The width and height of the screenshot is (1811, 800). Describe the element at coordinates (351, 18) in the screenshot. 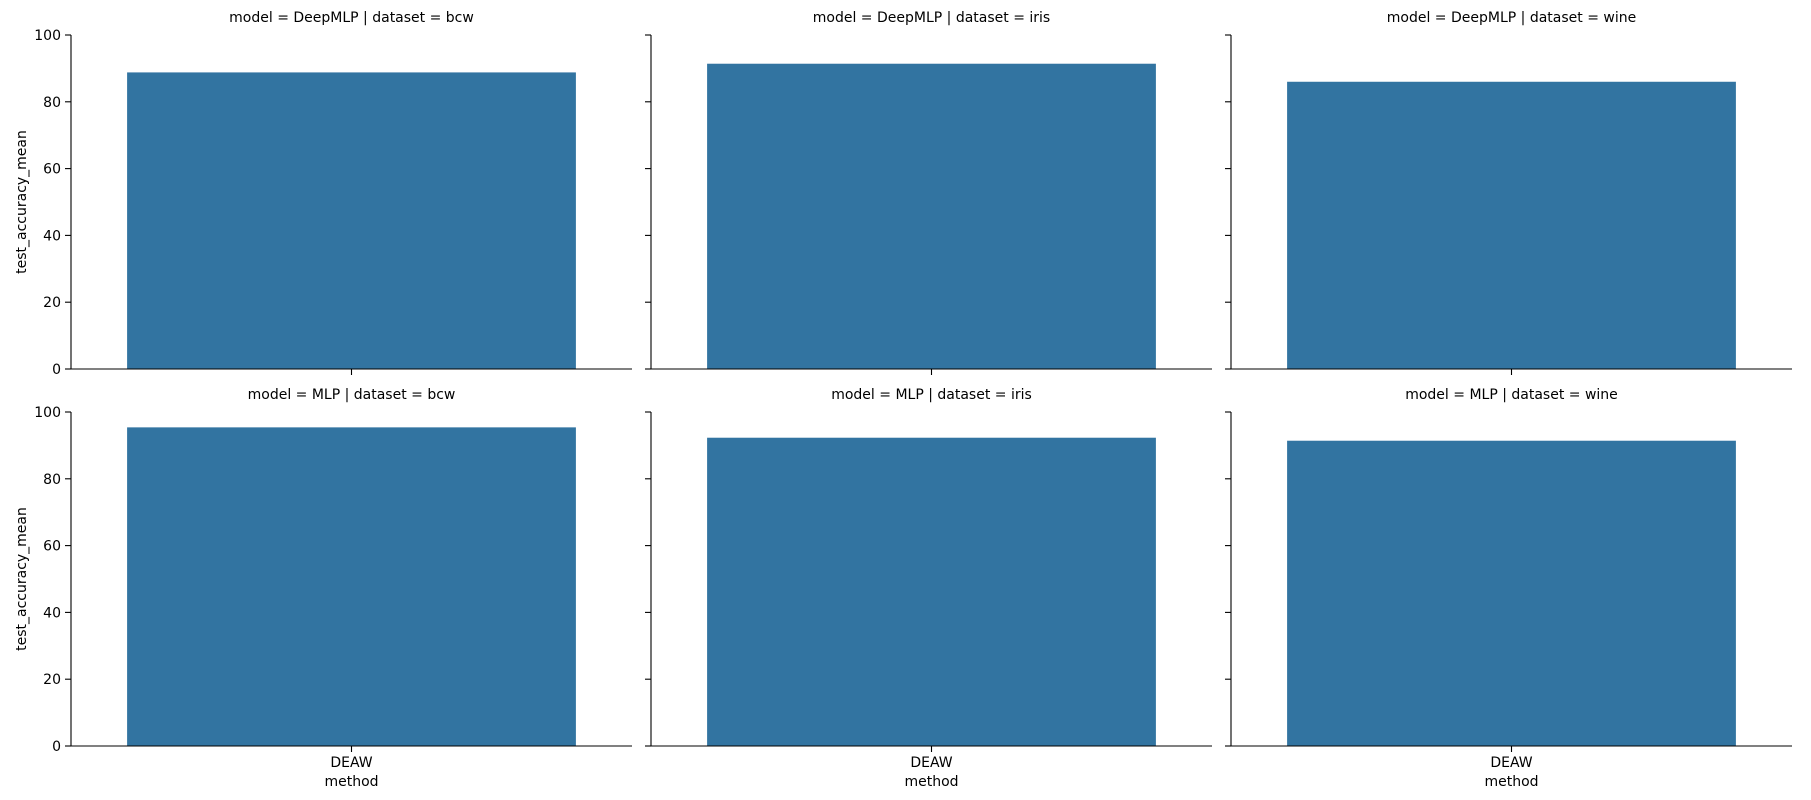

I see `panel-title: model = DeepMLP | dataset = bcw` at that location.